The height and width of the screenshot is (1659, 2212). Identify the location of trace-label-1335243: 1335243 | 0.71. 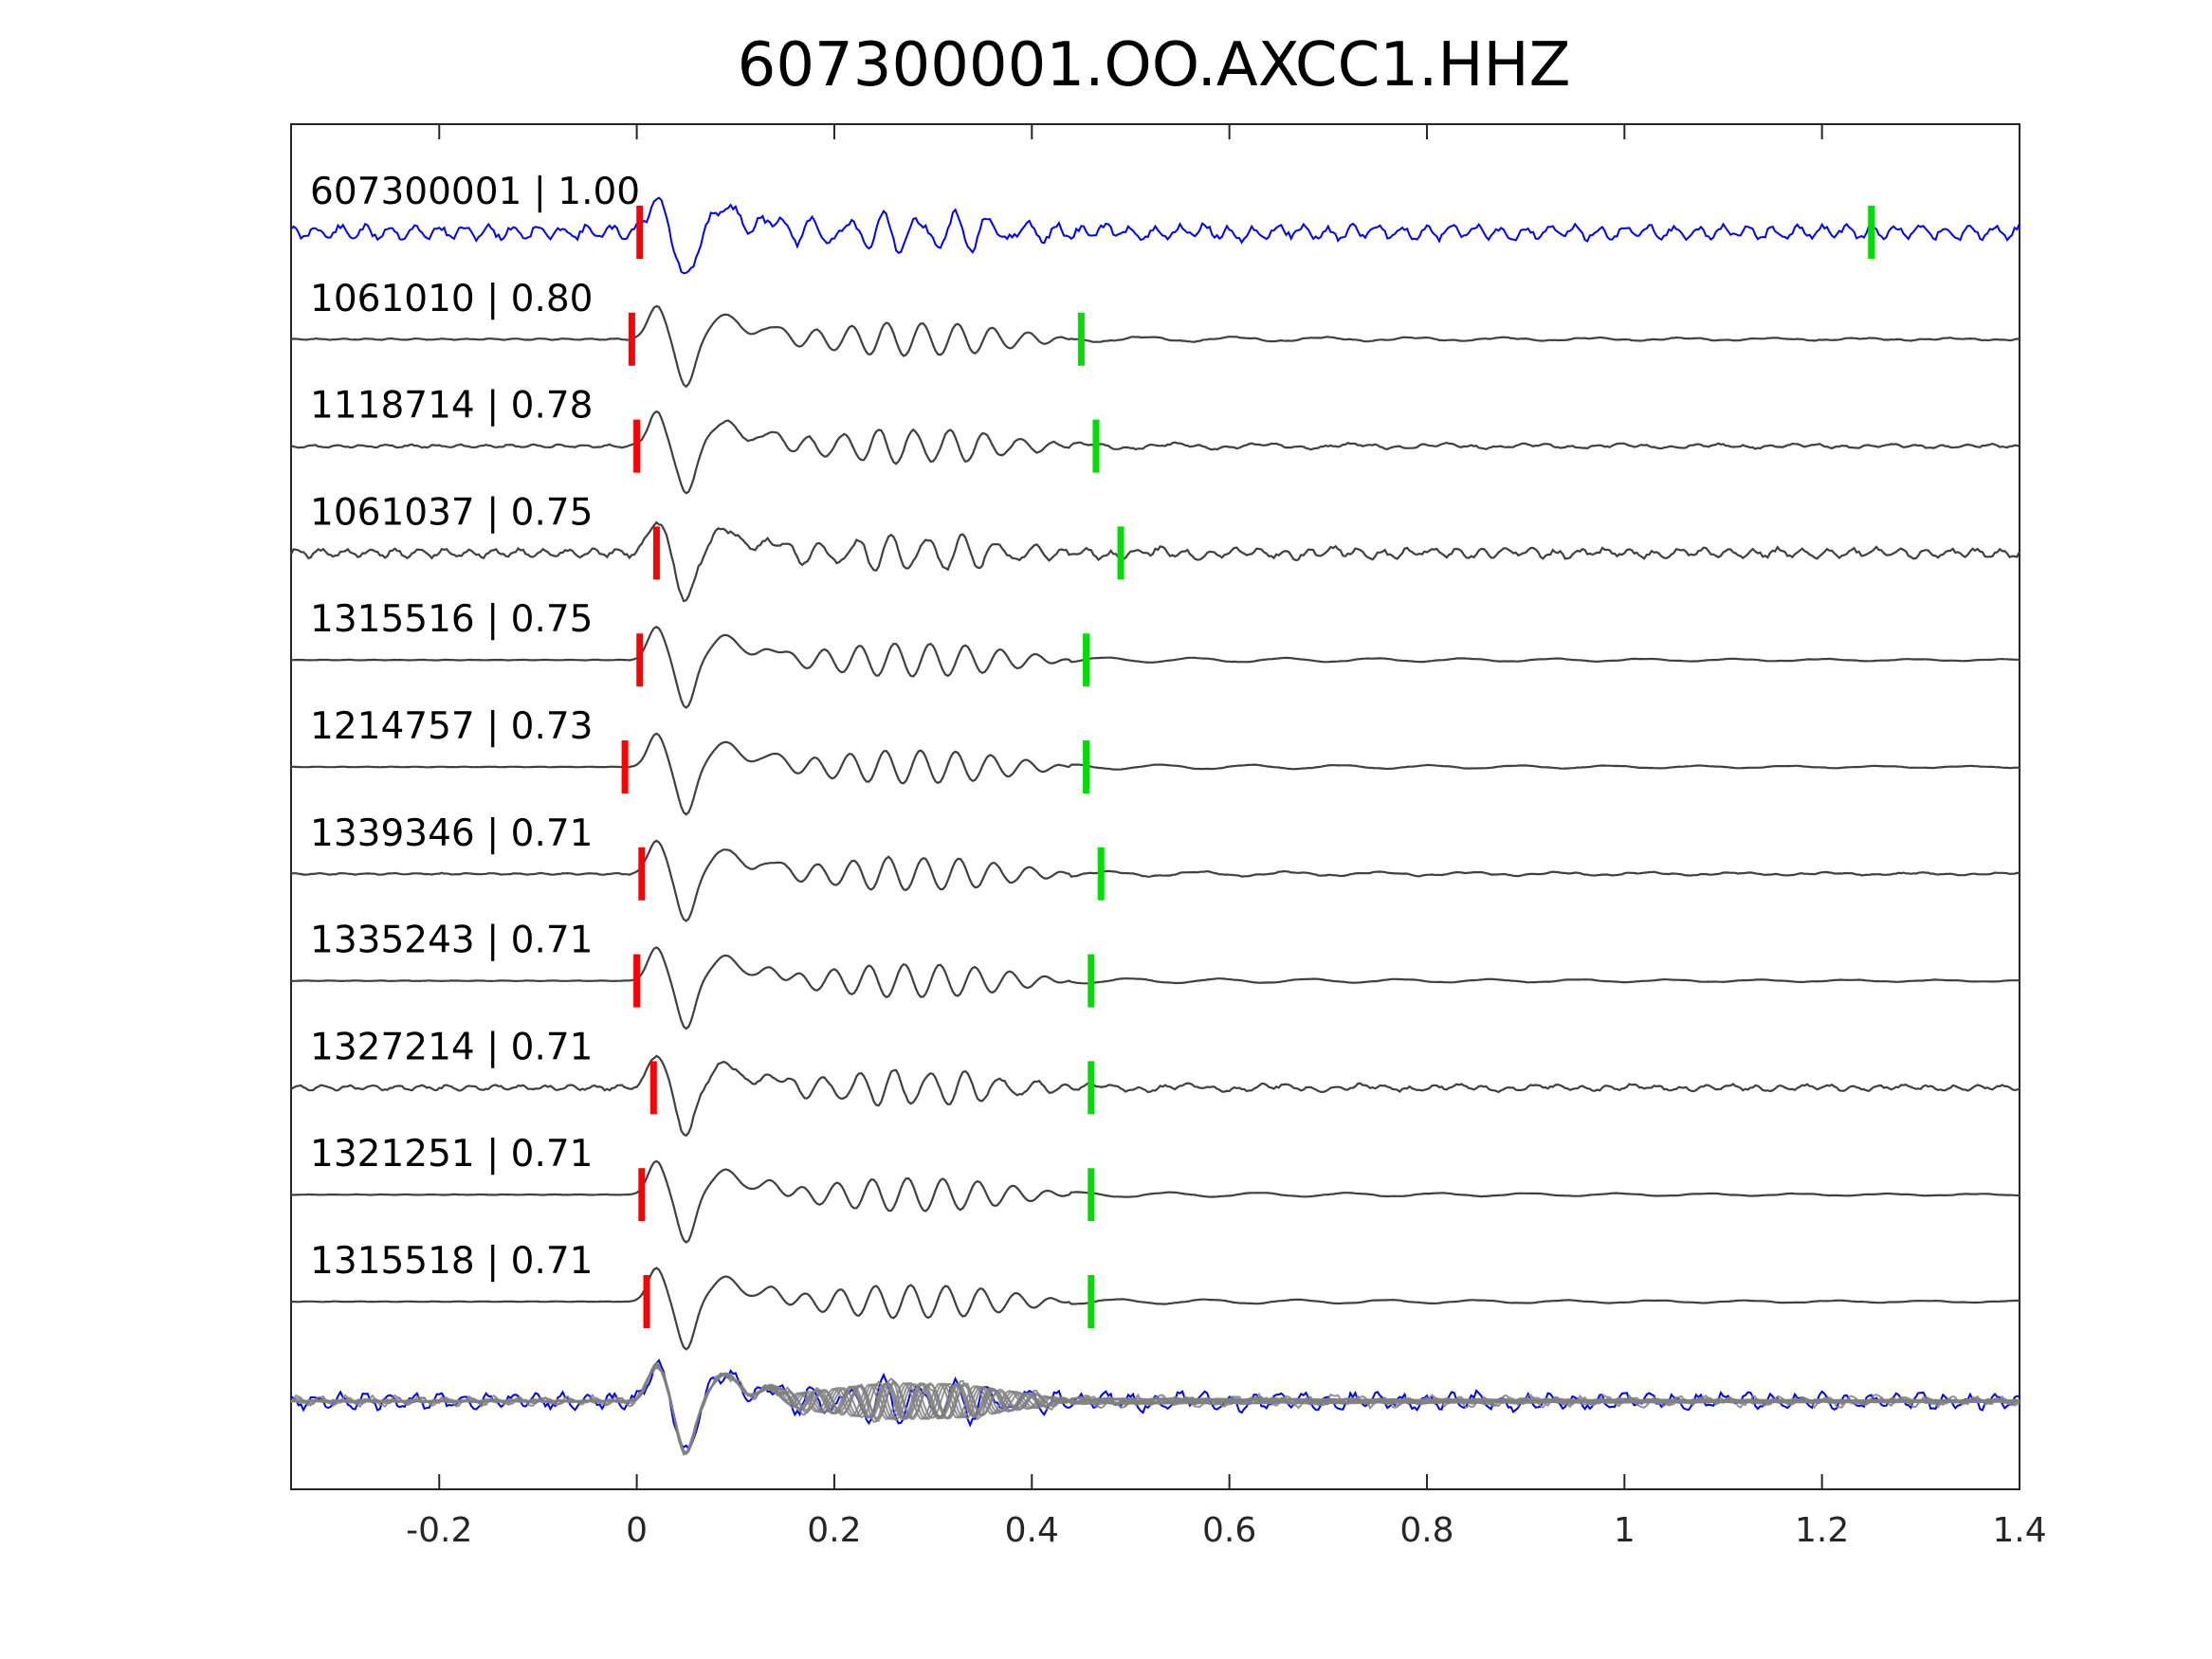
(451, 941).